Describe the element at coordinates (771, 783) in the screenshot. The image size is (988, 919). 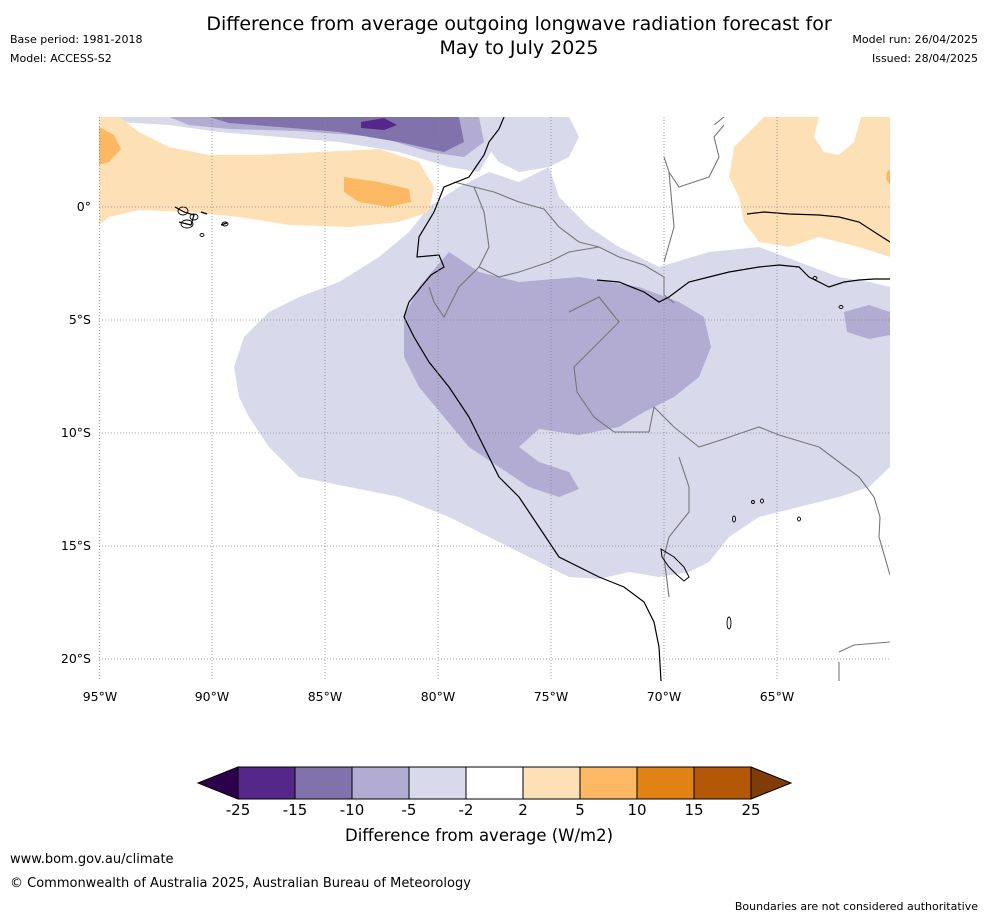
I see `colorbar-extend-high` at that location.